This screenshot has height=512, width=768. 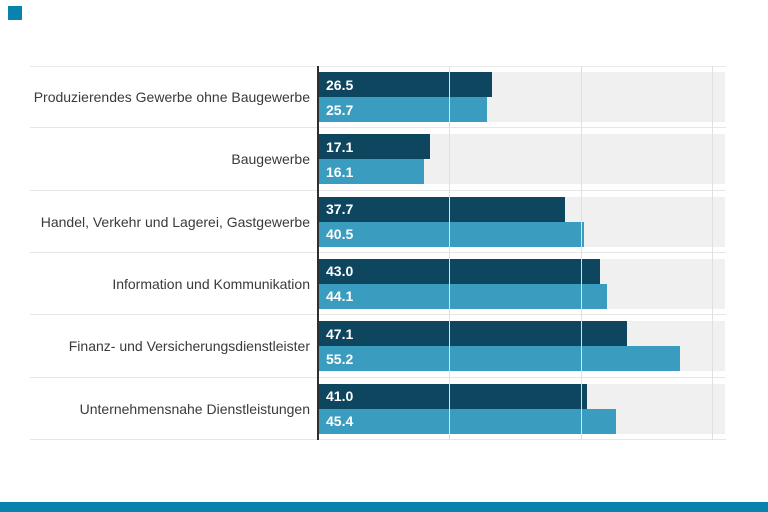 What do you see at coordinates (442, 209) in the screenshot?
I see `bar-series-dark: 37.7` at bounding box center [442, 209].